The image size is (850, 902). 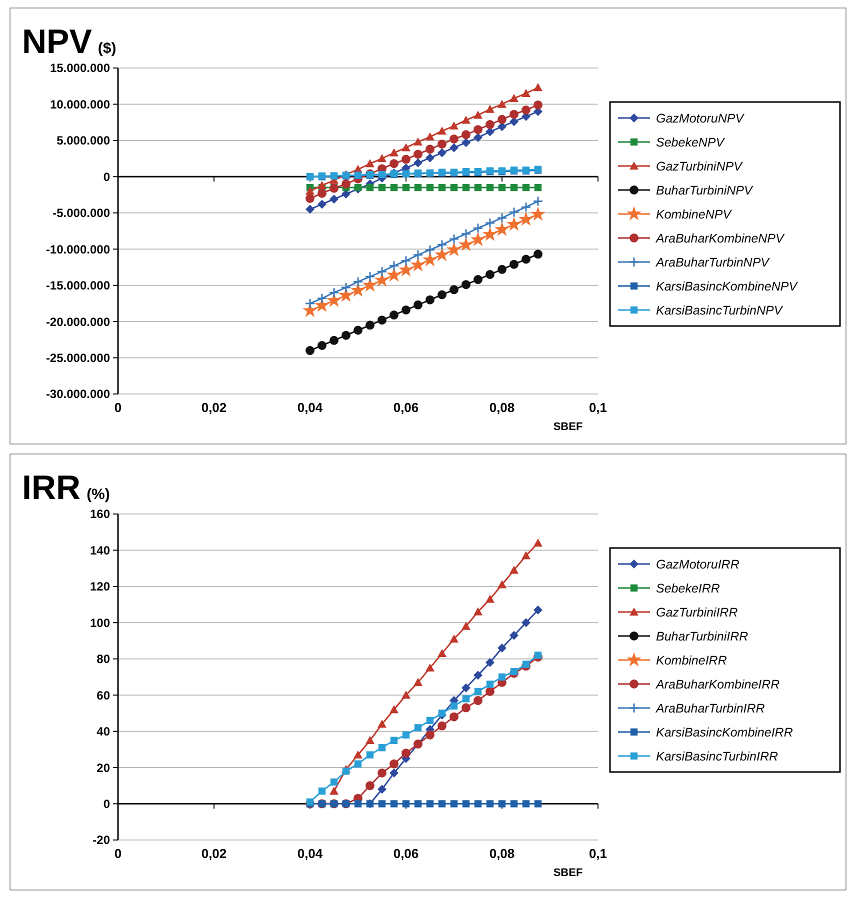 What do you see at coordinates (502, 407) in the screenshot?
I see `x-tick-label: 0,08` at bounding box center [502, 407].